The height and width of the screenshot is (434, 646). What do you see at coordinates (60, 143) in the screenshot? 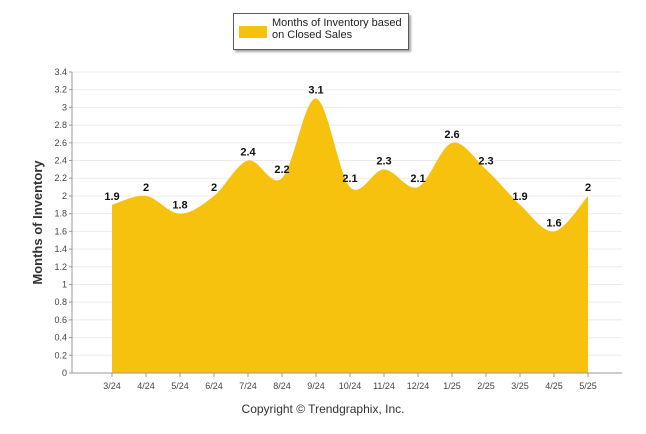
I see `y-tick-label: 2.6` at bounding box center [60, 143].